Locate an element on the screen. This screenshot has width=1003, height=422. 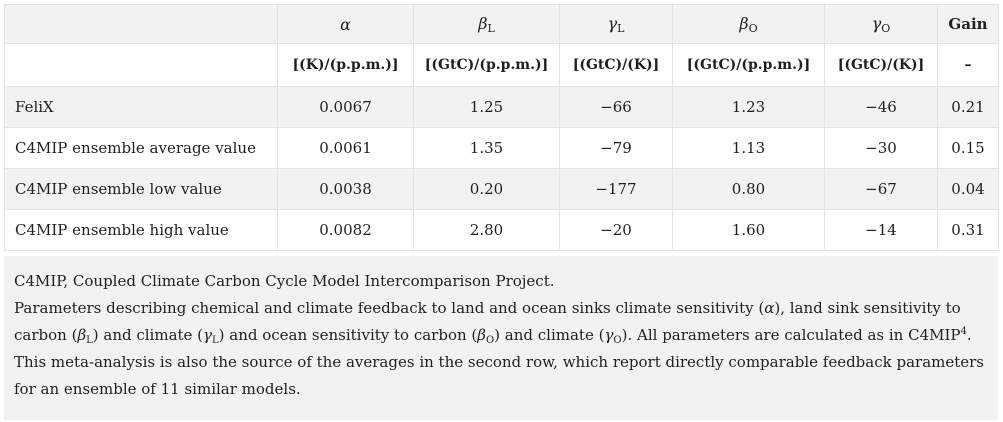
row-label: FeliX is located at coordinates (141, 107).